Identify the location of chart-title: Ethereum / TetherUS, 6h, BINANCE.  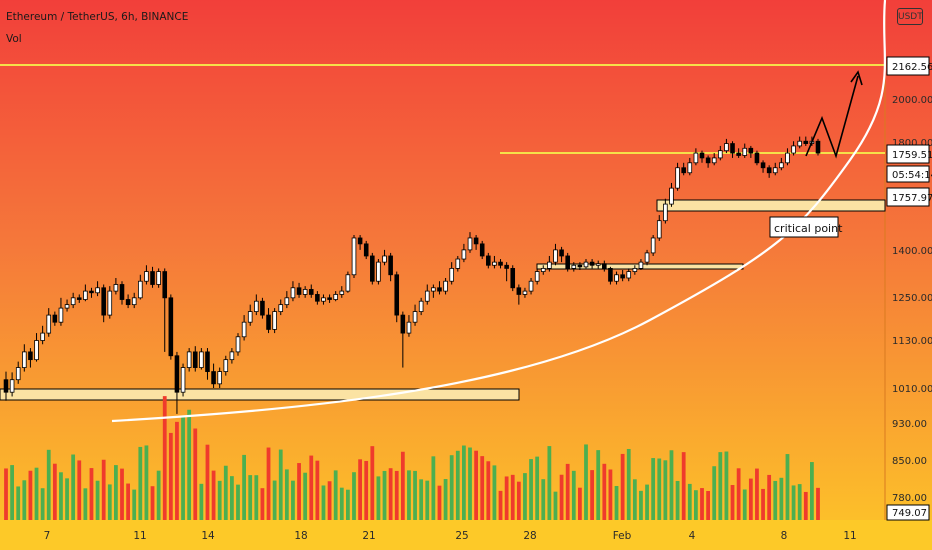
(97, 17).